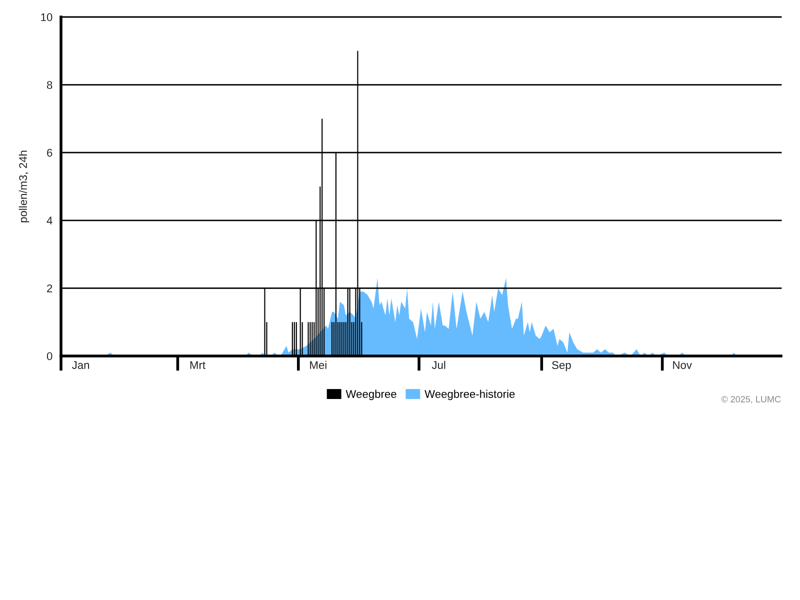 This screenshot has width=800, height=600. What do you see at coordinates (24, 186) in the screenshot?
I see `y-axis-title: pollen/m3, 24h` at bounding box center [24, 186].